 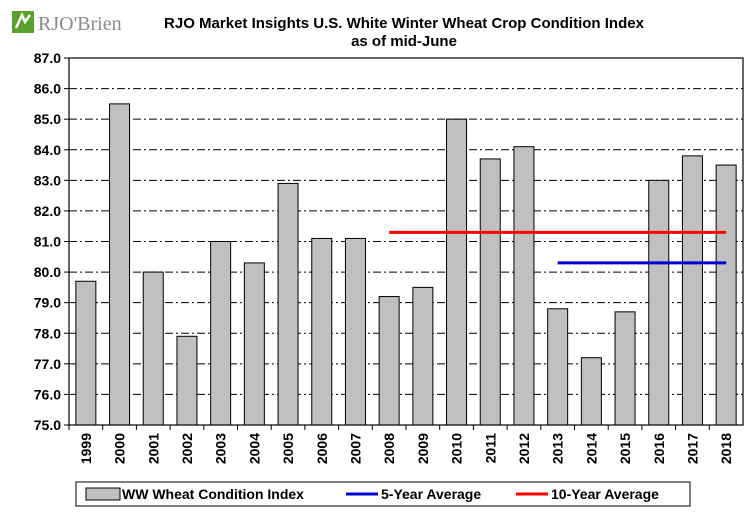 What do you see at coordinates (431, 494) in the screenshot?
I see `legend-label-5yr: 5-Year Average` at bounding box center [431, 494].